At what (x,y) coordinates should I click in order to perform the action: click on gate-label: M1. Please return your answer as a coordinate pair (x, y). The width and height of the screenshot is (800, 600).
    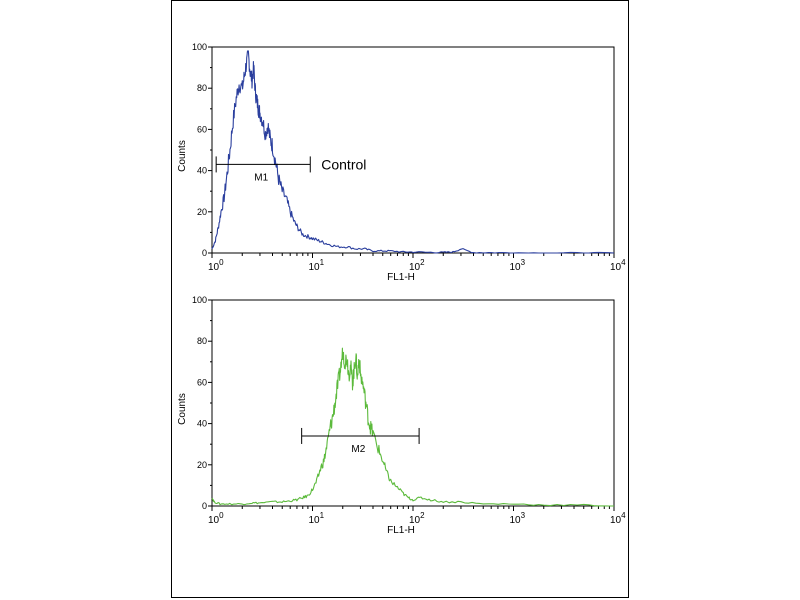
    Looking at the image, I should click on (261, 177).